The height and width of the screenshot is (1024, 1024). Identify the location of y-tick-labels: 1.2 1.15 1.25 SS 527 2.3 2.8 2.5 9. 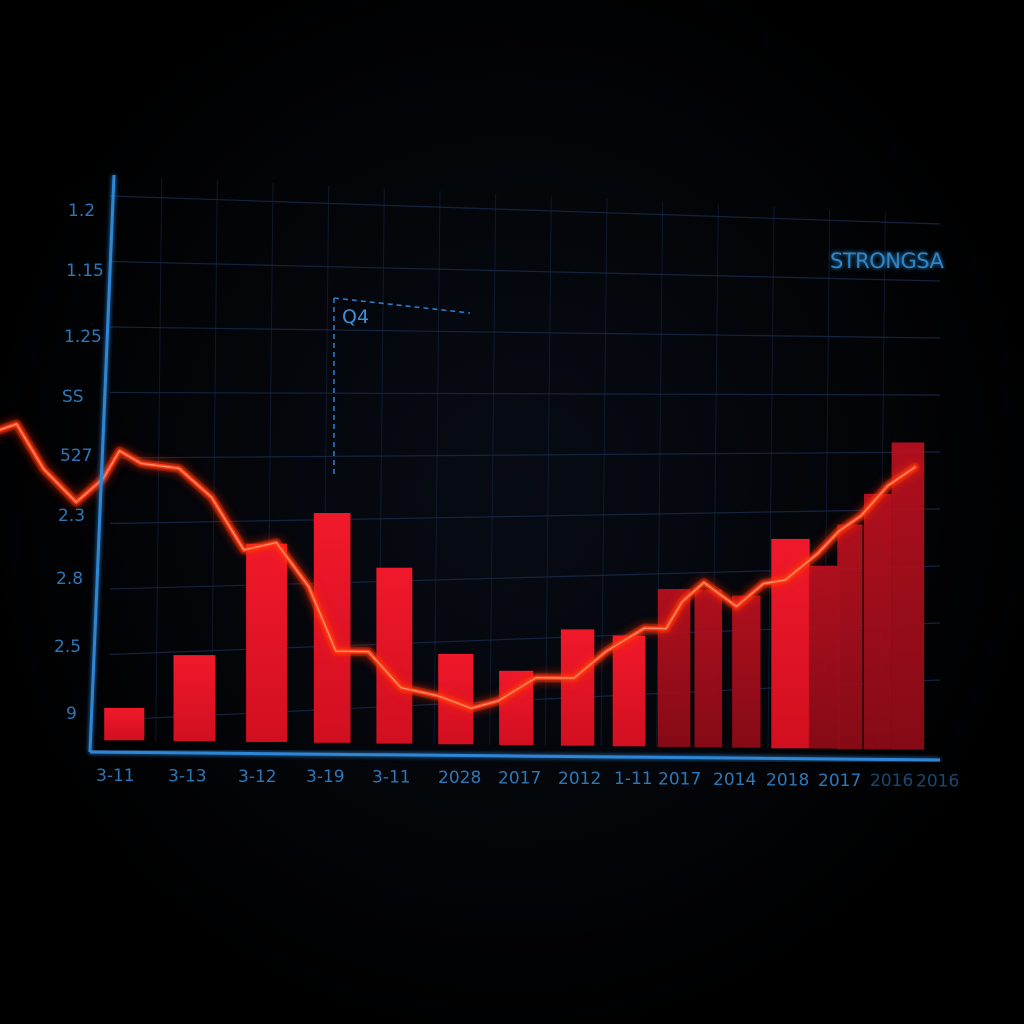
(79, 462).